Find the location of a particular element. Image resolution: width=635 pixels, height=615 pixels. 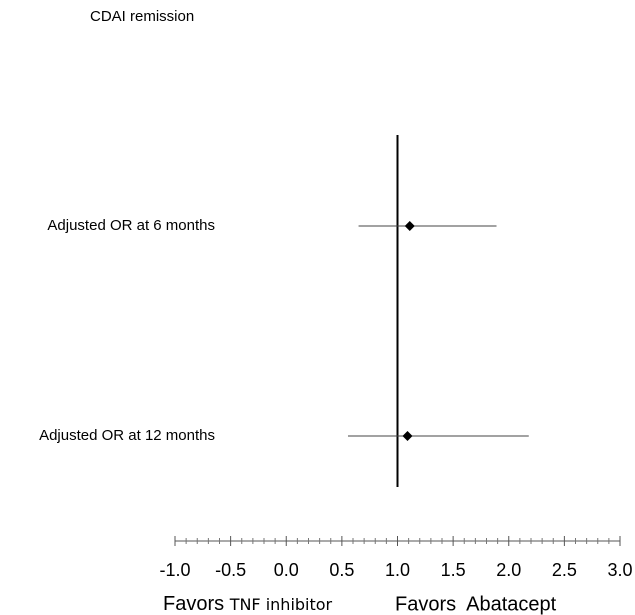

row-label: Adjusted OR at 6 months is located at coordinates (131, 225).